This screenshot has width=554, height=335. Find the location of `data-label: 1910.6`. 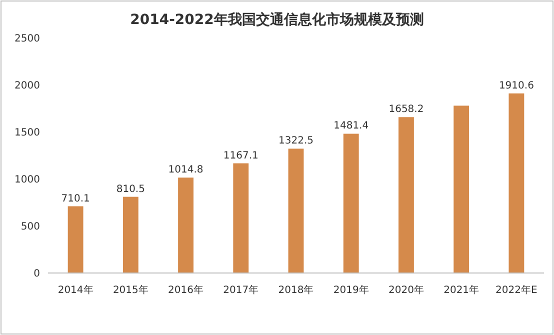

data-label: 1910.6 is located at coordinates (516, 86).